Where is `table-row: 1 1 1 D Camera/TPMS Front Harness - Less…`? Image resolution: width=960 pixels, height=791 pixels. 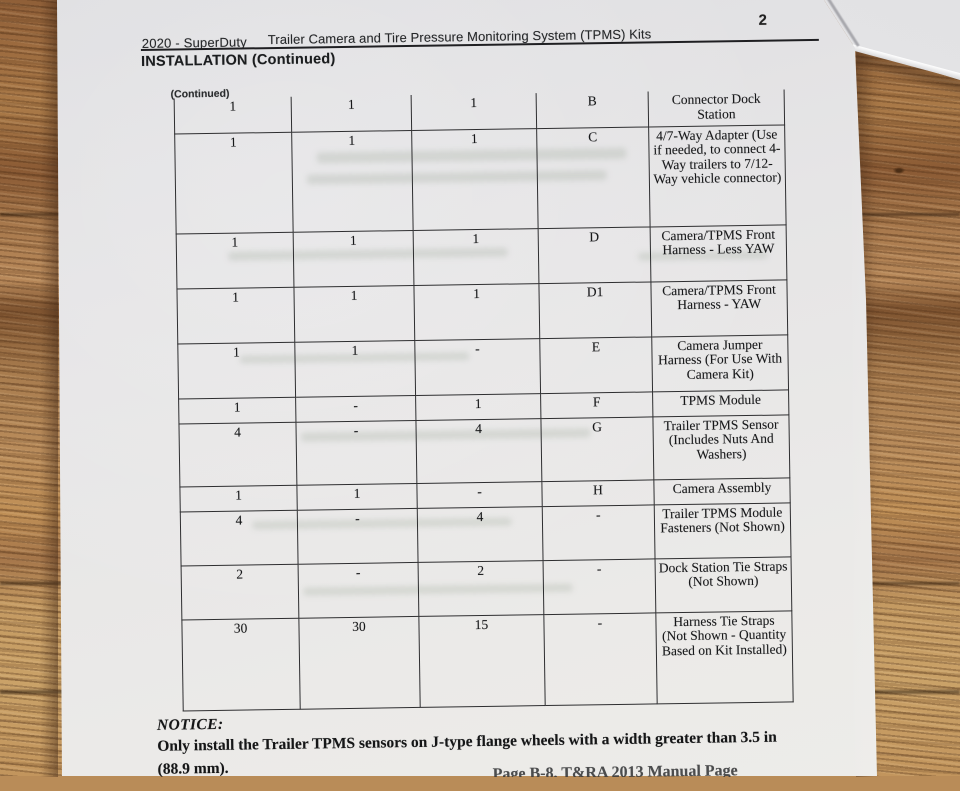
table-row: 1 1 1 D Camera/TPMS Front Harness - Less… is located at coordinates (481, 256).